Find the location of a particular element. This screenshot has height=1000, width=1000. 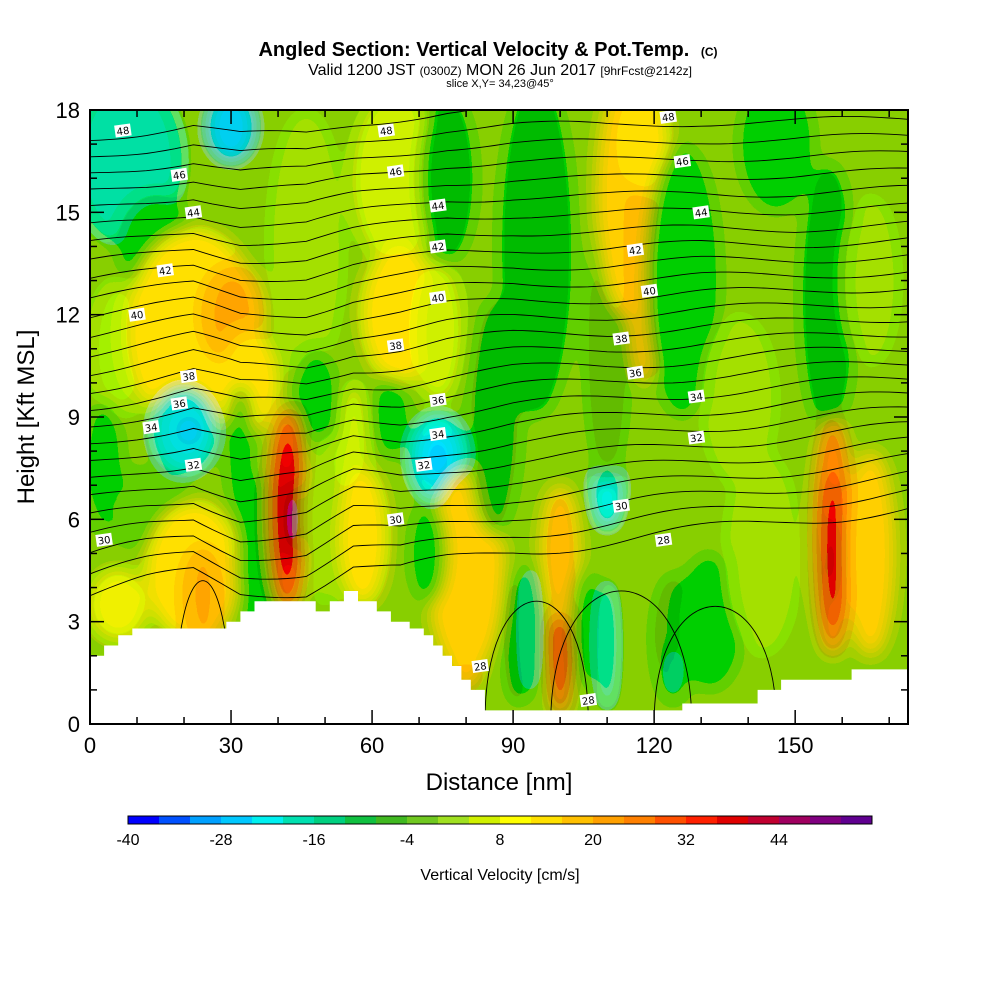

x-tick-label: 60 is located at coordinates (372, 745).